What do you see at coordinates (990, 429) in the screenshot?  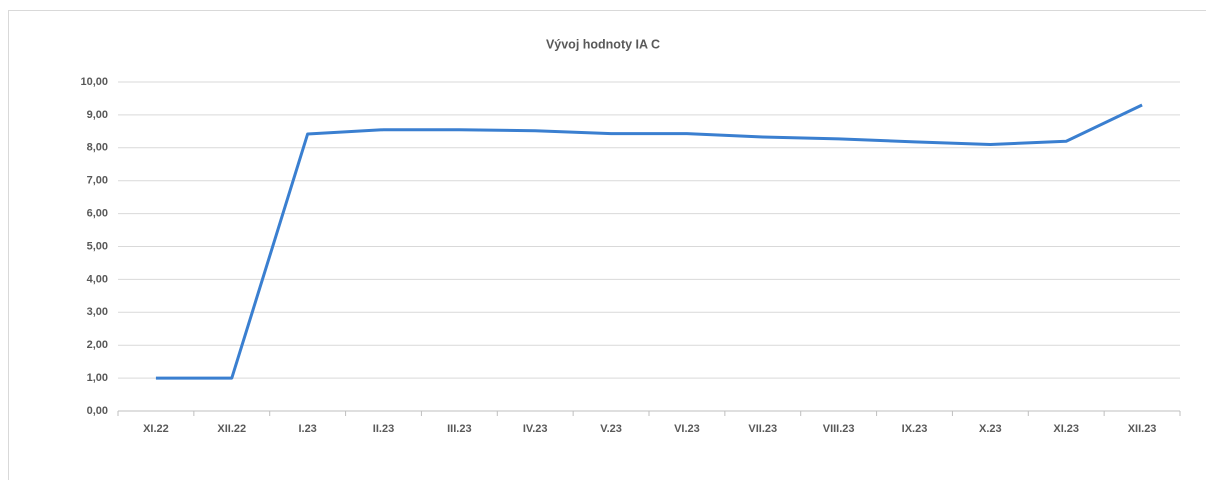 I see `x-tick-label: X.23` at bounding box center [990, 429].